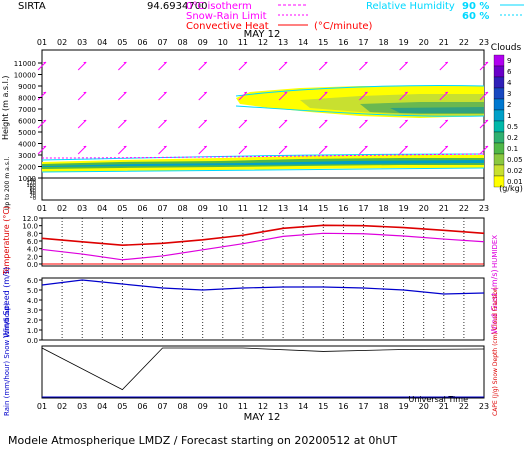 Image resolution: width=528 pixels, height=450 pixels. I want to click on cloud-ytick-low-label: 80, so click(33, 189).